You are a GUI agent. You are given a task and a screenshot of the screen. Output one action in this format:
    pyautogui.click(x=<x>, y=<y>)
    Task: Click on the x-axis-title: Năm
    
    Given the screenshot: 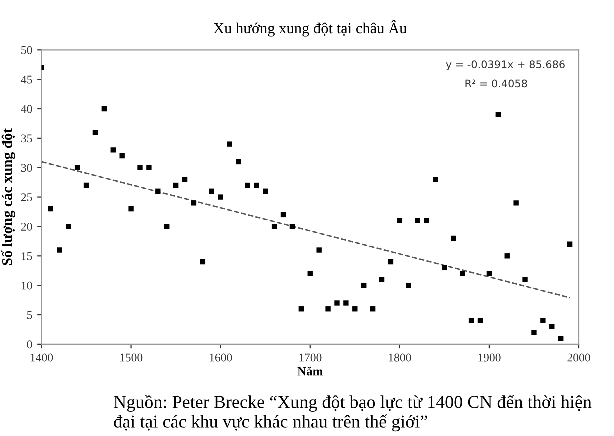 What is the action you would take?
    pyautogui.click(x=311, y=371)
    